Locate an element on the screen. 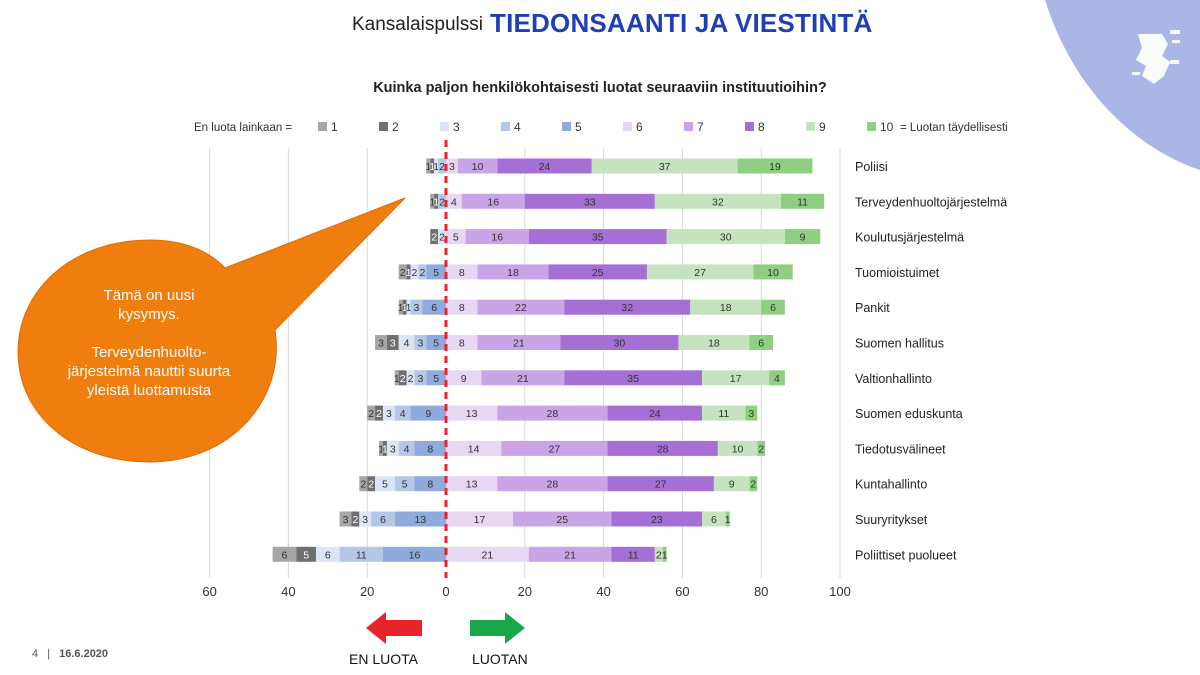  bar-data-label: 27 is located at coordinates (555, 449).